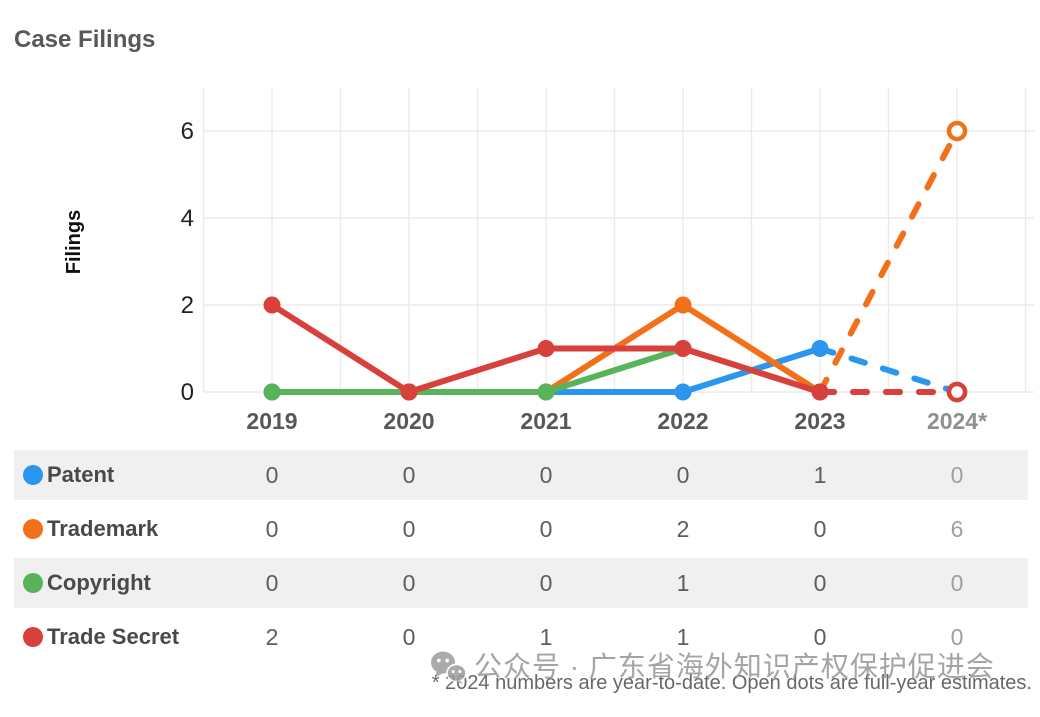 This screenshot has height=717, width=1040. Describe the element at coordinates (521, 529) in the screenshot. I see `table-row-trademark: Trademark 0 0 0 2 0 6` at that location.